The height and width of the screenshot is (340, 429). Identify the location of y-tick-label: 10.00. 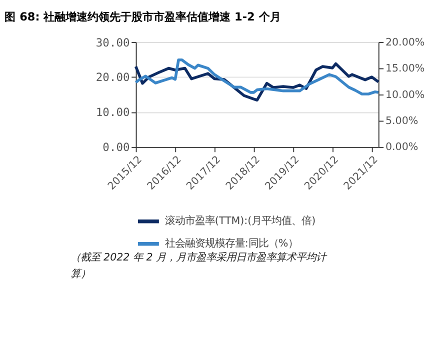
(113, 113).